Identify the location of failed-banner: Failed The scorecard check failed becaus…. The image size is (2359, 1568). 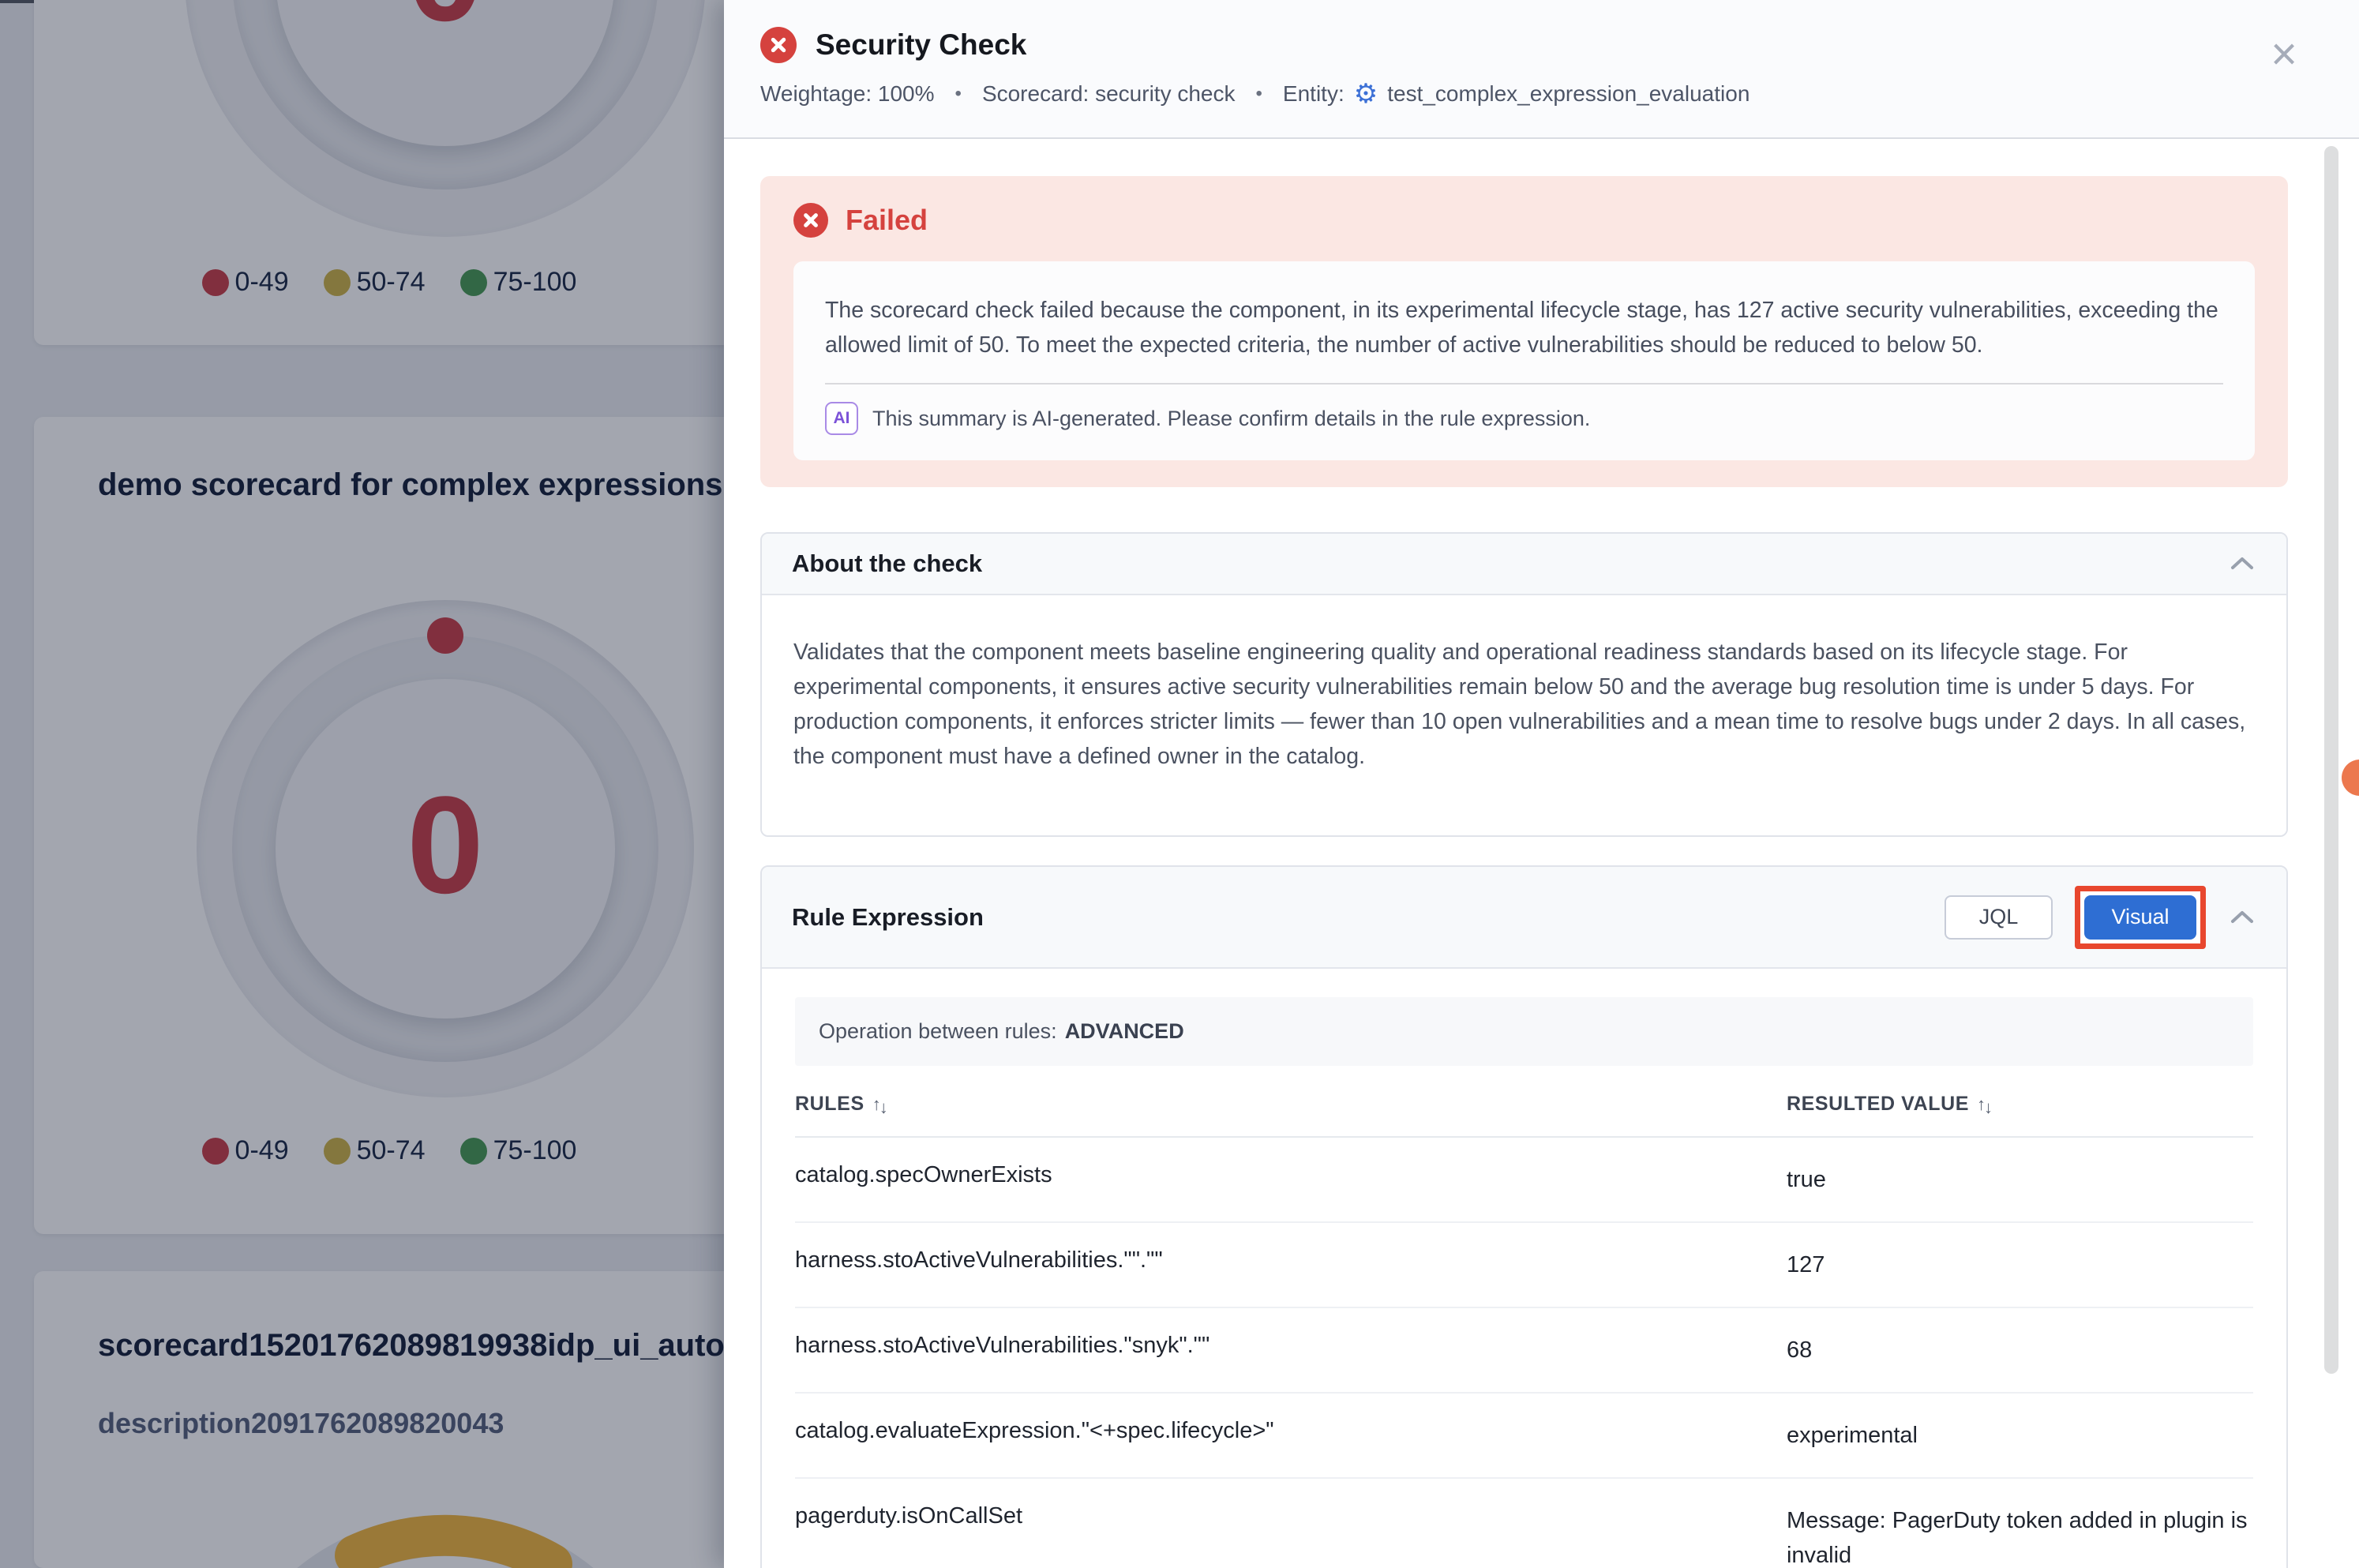
(1524, 331).